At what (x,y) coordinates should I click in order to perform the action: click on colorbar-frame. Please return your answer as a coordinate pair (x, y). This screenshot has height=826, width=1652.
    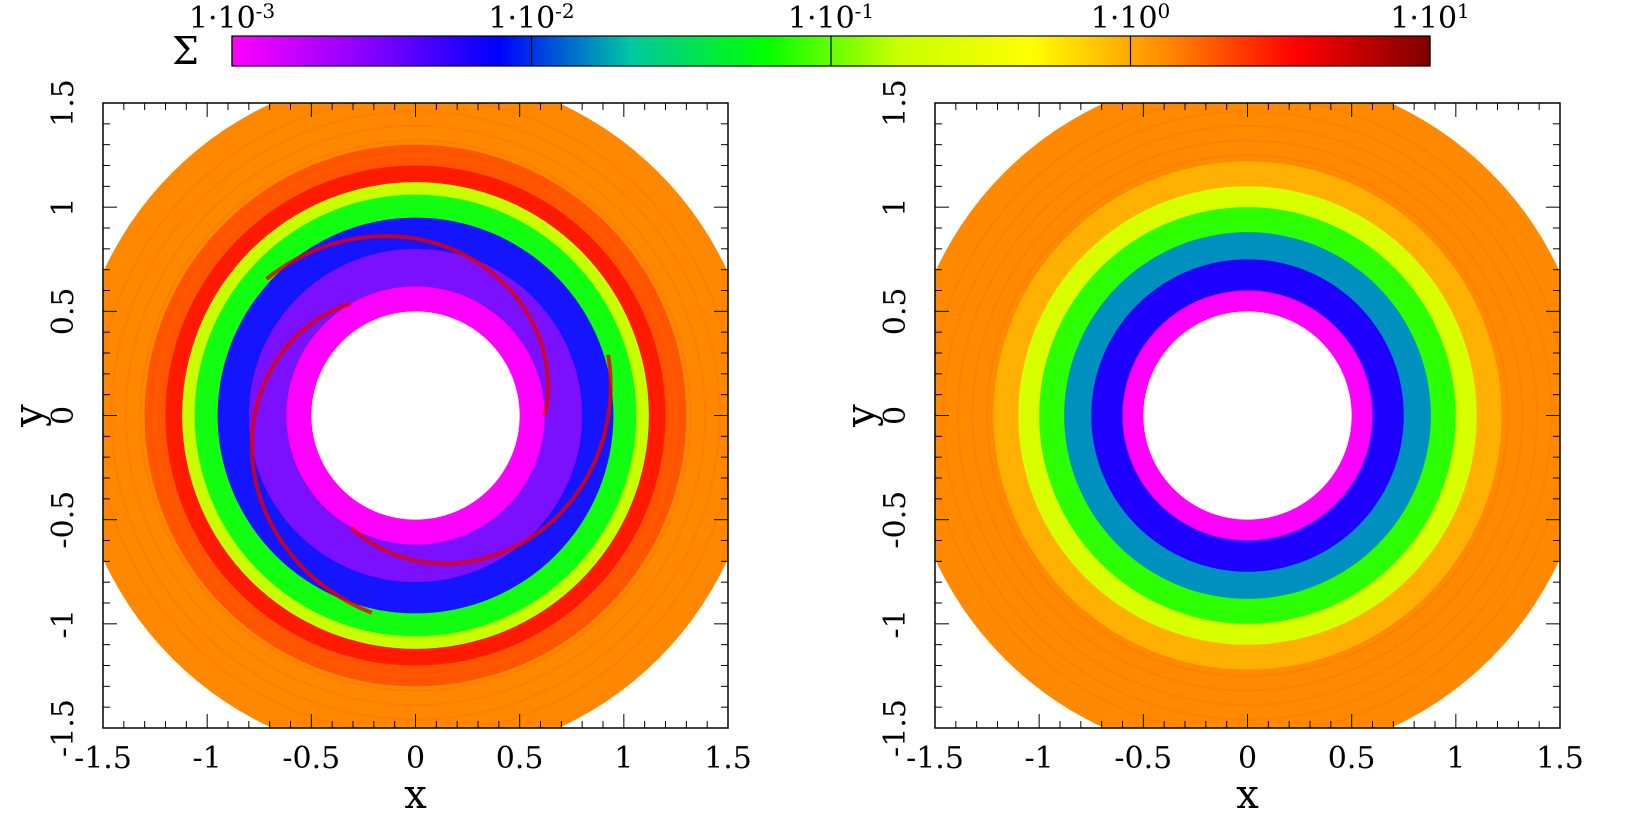
    Looking at the image, I should click on (831, 51).